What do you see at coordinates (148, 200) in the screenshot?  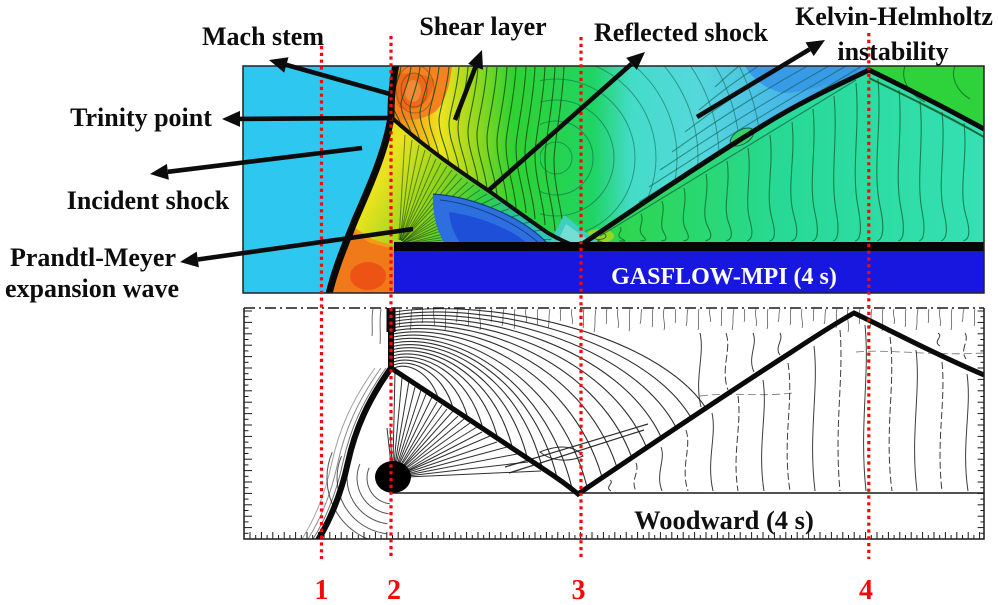 I see `svg-text: Incident shock` at bounding box center [148, 200].